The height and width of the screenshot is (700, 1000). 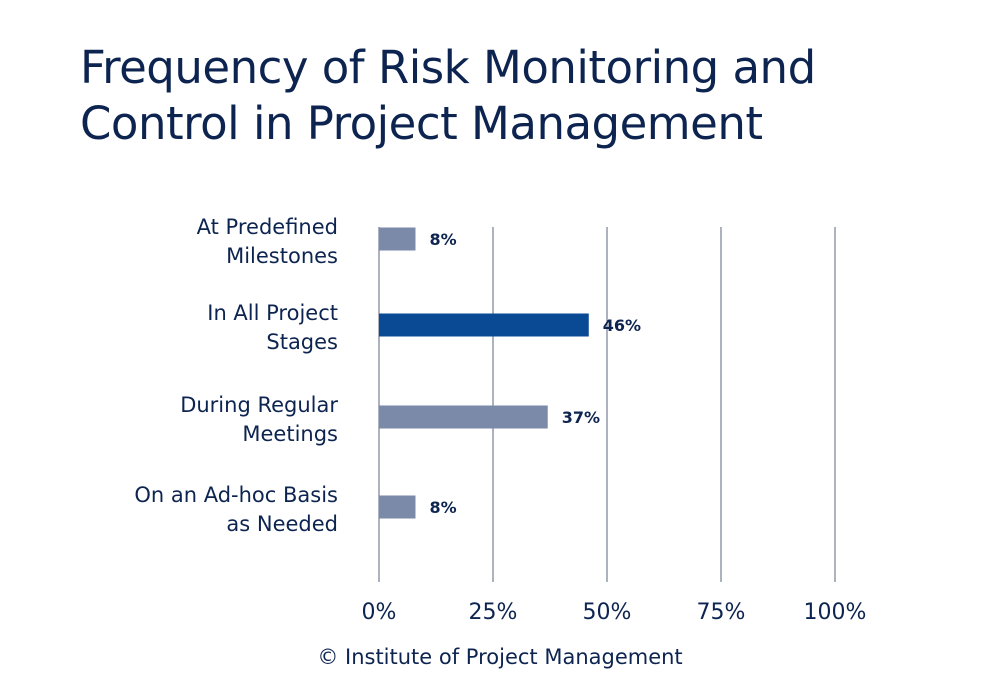 I want to click on x-tick-label: 75%, so click(x=721, y=612).